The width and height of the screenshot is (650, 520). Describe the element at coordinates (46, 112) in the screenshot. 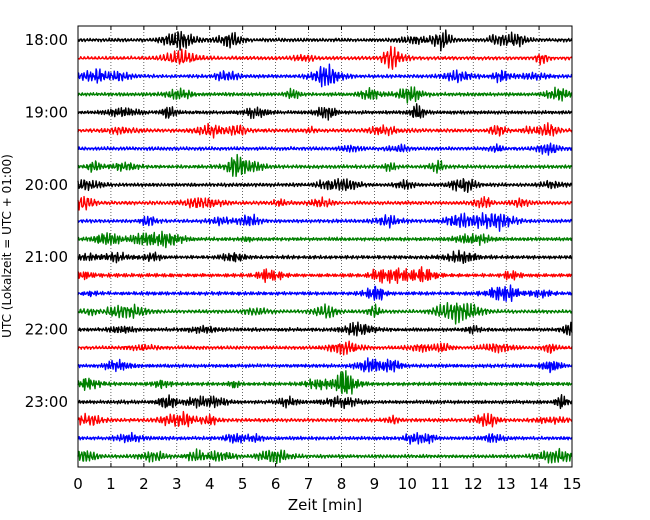

I see `y-tick-label: 19:00` at that location.